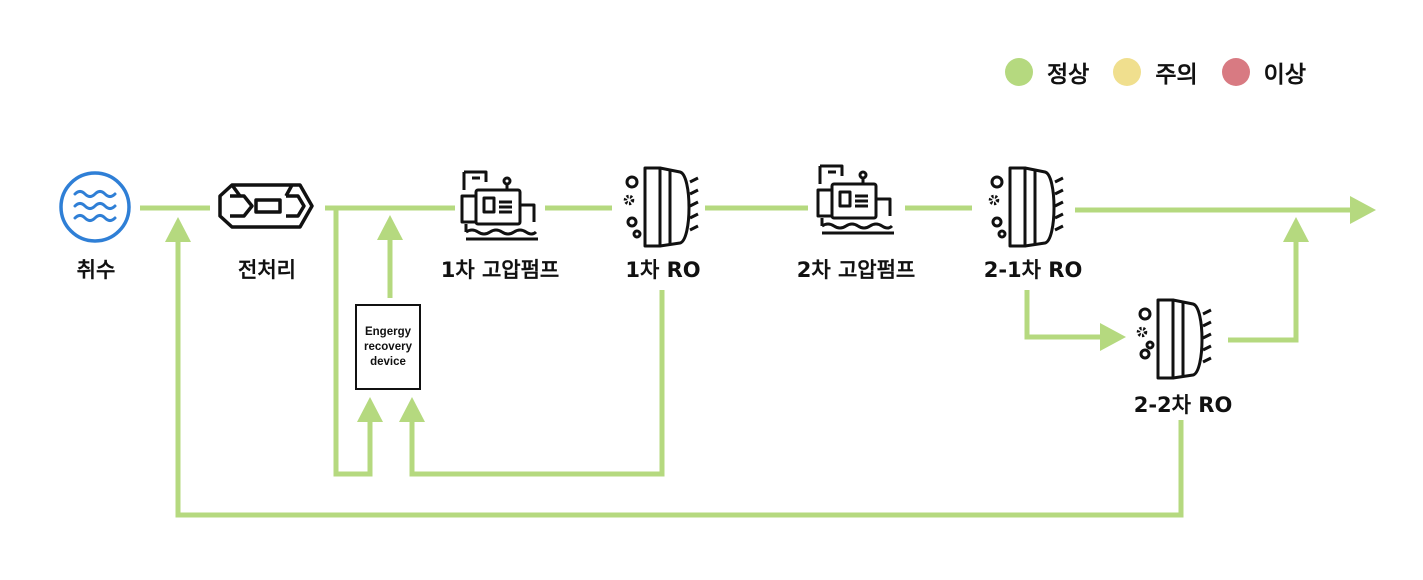 Image resolution: width=1423 pixels, height=580 pixels. What do you see at coordinates (1019, 72) in the screenshot?
I see `legend-normal-dot` at bounding box center [1019, 72].